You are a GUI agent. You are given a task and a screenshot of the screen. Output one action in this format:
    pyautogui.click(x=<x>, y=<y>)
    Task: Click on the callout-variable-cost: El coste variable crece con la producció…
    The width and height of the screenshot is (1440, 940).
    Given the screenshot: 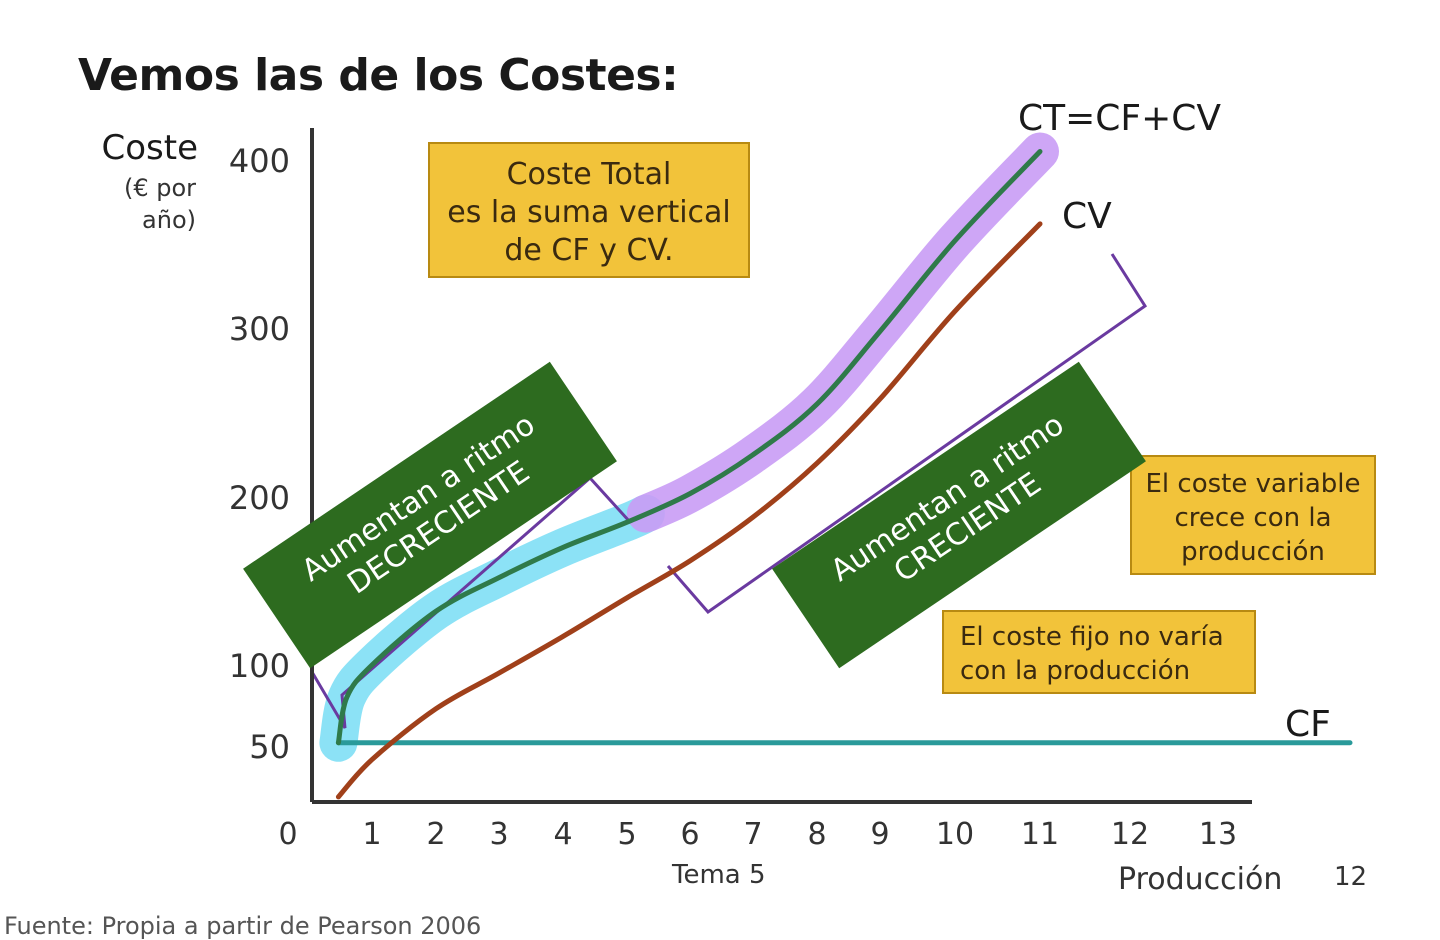 What is the action you would take?
    pyautogui.click(x=1253, y=515)
    